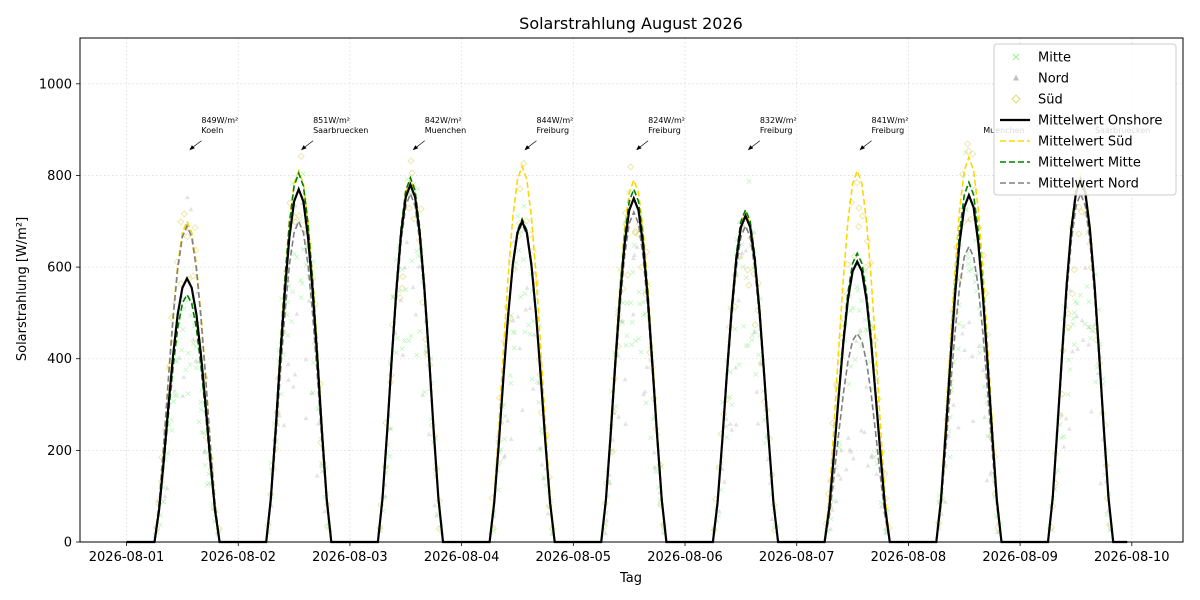 The height and width of the screenshot is (600, 1200). Describe the element at coordinates (1020, 557) in the screenshot. I see `x-tick-label: 2026-08-09` at that location.